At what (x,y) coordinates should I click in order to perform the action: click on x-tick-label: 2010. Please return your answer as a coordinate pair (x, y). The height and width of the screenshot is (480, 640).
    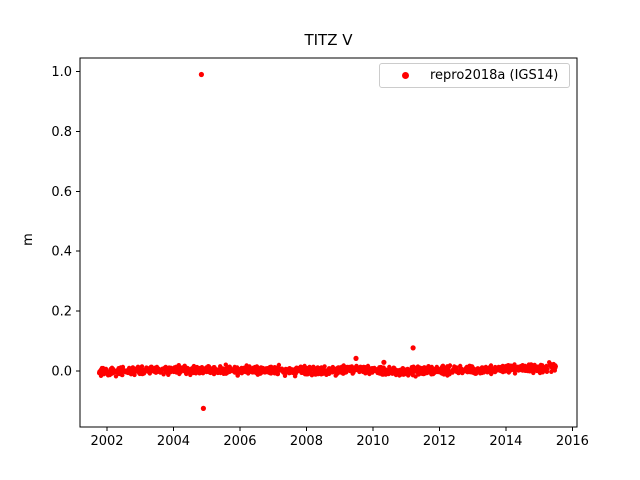
    Looking at the image, I should click on (372, 441).